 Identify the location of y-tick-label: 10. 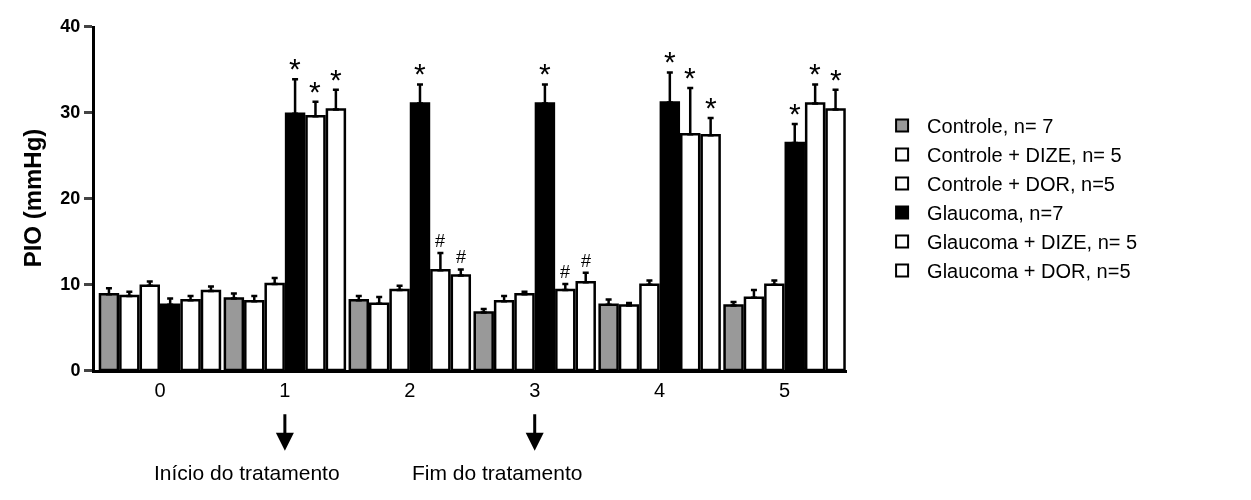
(70, 284).